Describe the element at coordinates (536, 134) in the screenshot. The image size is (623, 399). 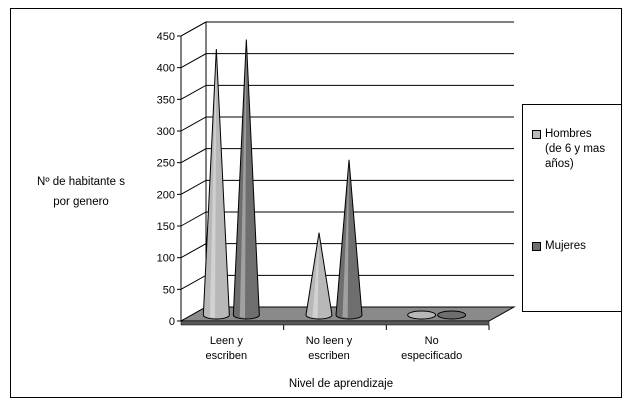
I see `legend-swatch-hombres` at that location.